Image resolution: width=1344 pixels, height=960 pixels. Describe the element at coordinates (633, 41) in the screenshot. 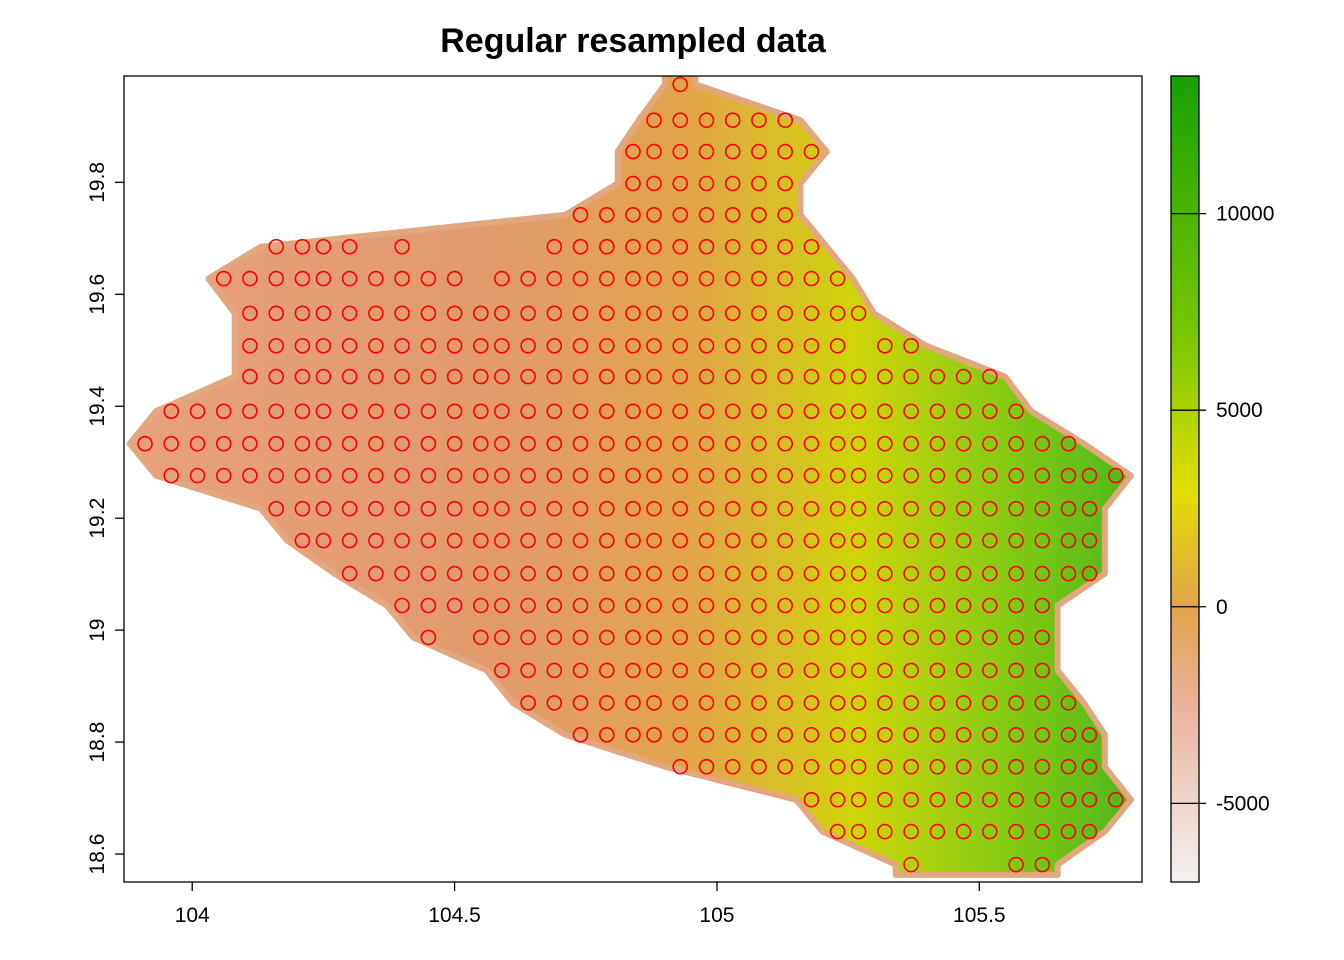

I see `chart-title: Regular resampled data` at that location.